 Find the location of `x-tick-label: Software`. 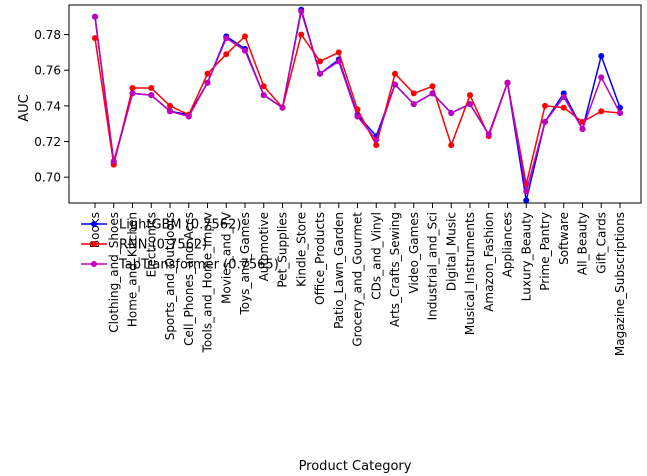

x-tick-label: Software is located at coordinates (564, 238).